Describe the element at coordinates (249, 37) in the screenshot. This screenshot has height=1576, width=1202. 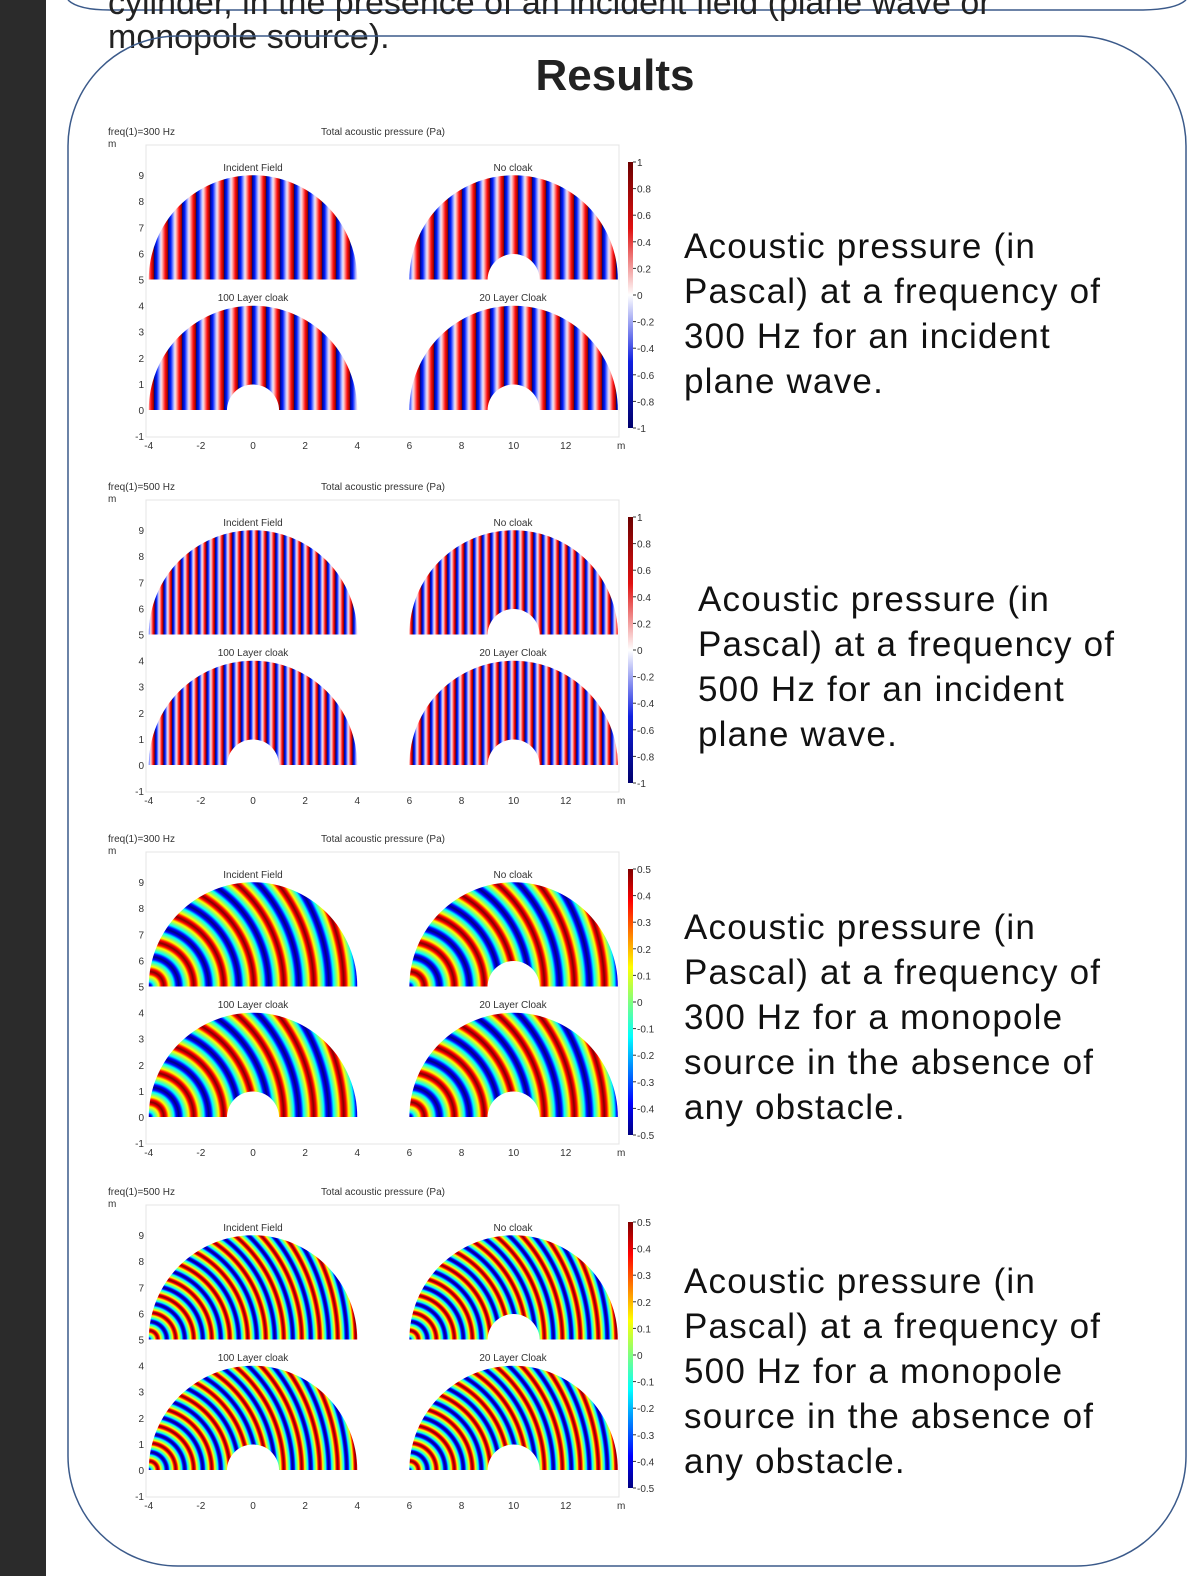
I see `header-line: monopole source).` at that location.